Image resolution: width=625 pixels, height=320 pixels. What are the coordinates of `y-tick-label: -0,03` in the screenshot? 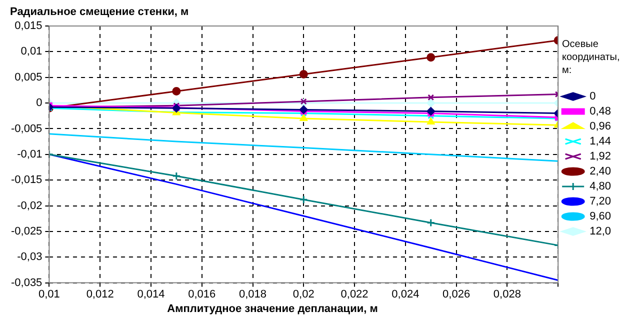 It's located at (29, 257).